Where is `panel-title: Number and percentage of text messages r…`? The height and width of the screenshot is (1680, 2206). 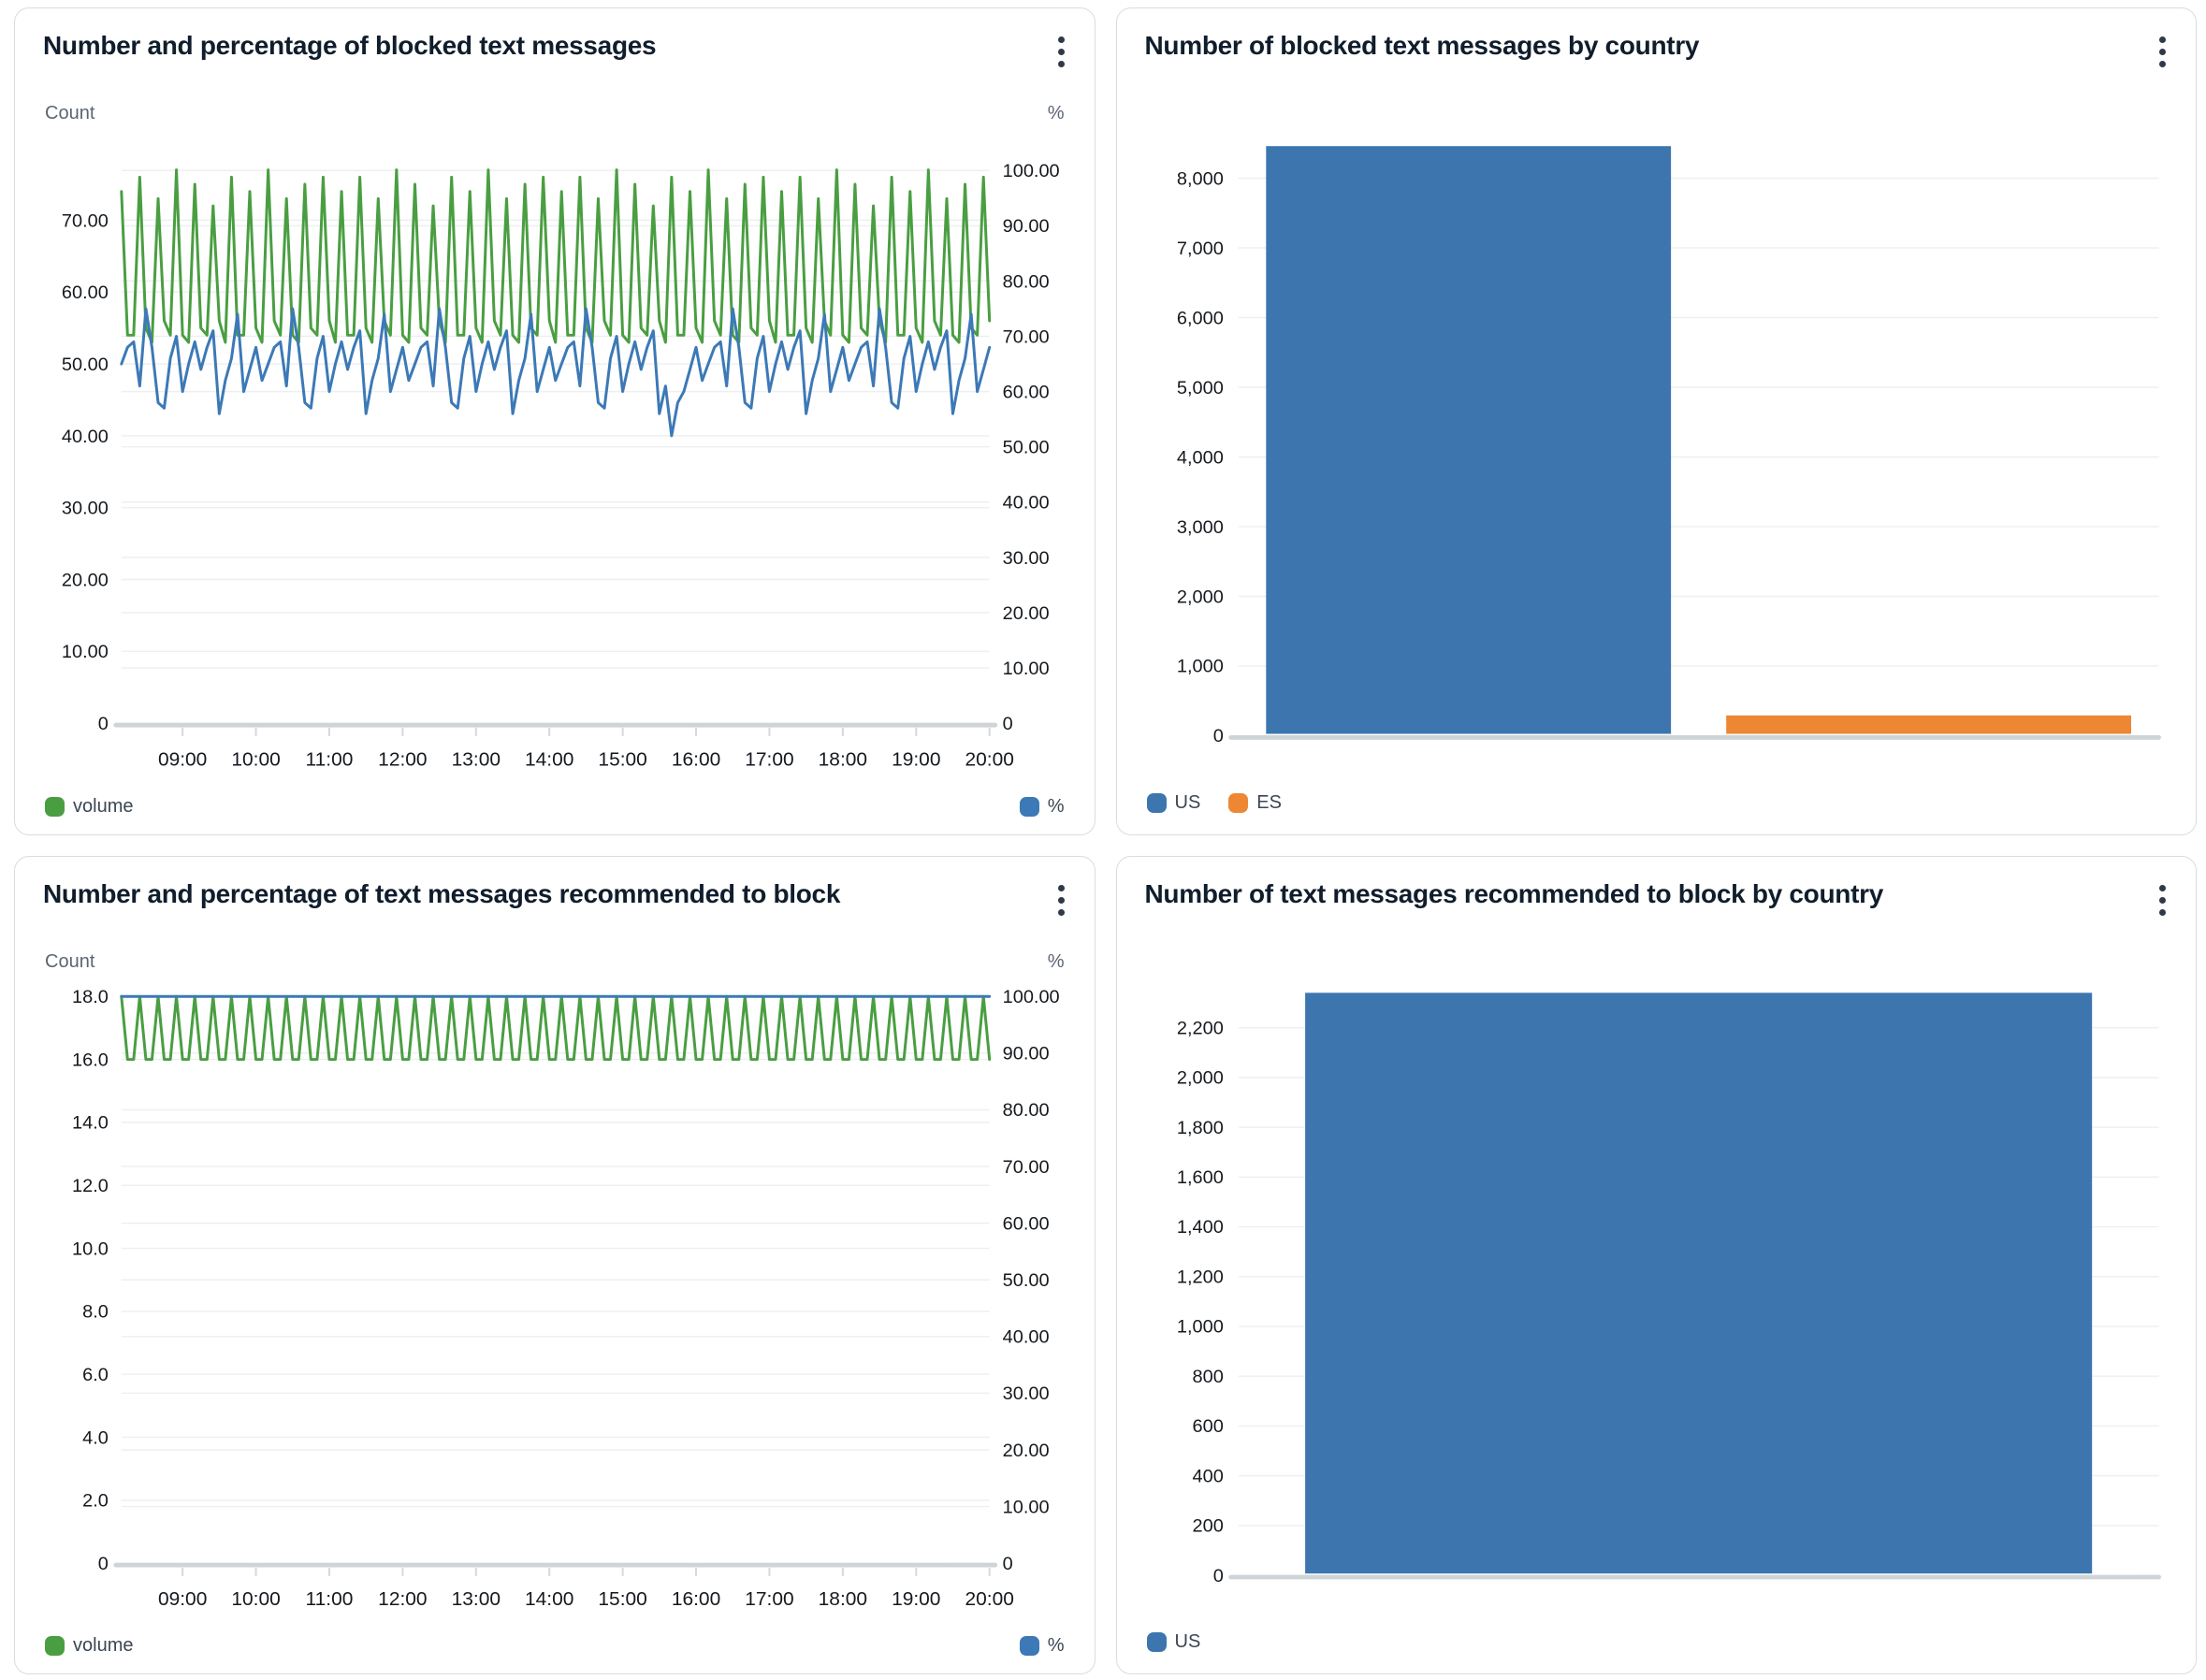 panel-title: Number and percentage of text messages r… is located at coordinates (442, 893).